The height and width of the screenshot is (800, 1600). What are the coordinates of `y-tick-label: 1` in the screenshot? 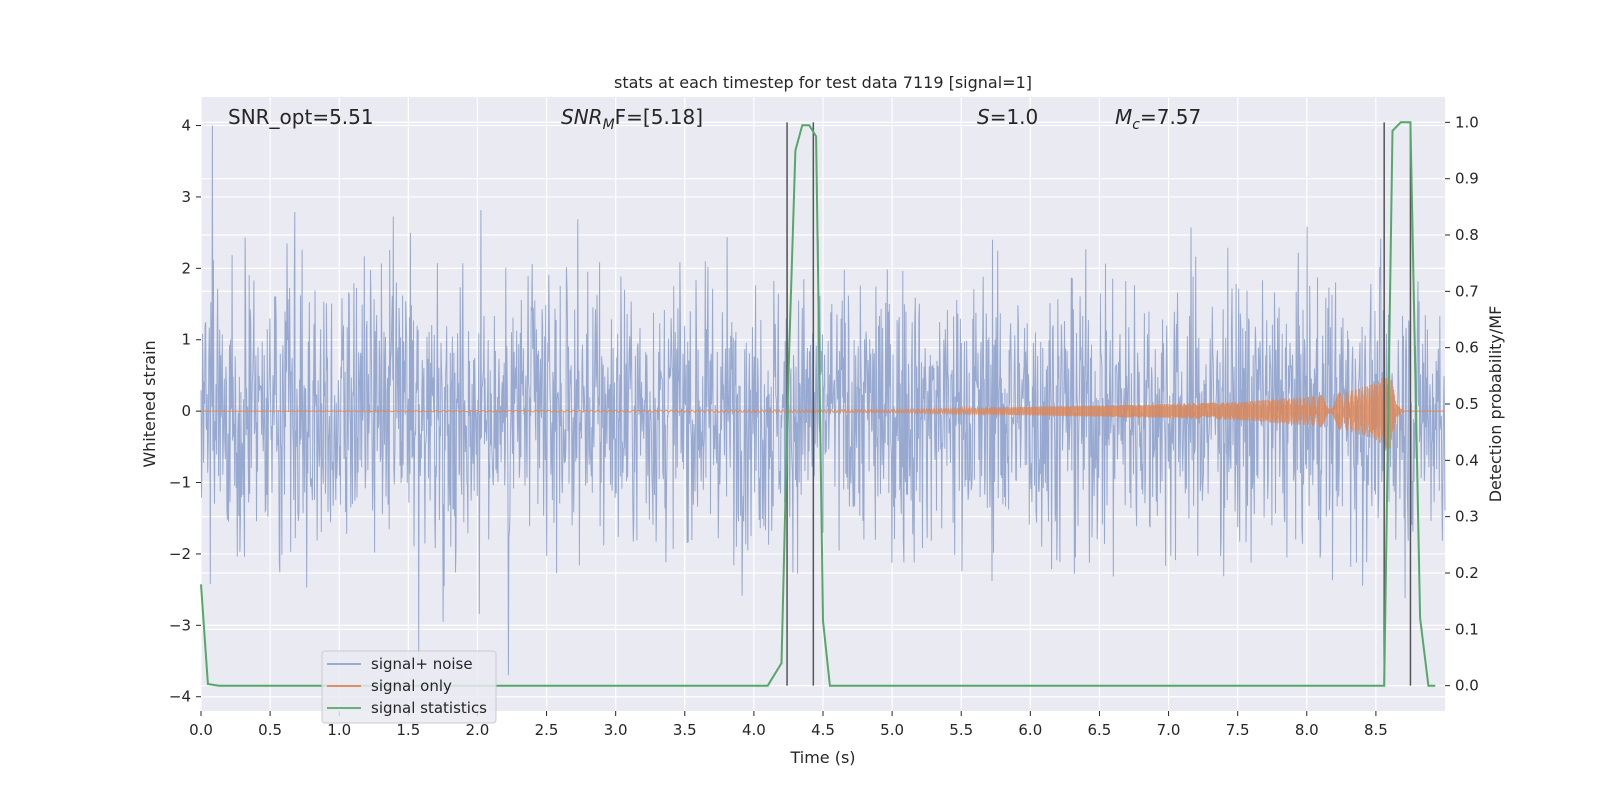 It's located at (186, 340).